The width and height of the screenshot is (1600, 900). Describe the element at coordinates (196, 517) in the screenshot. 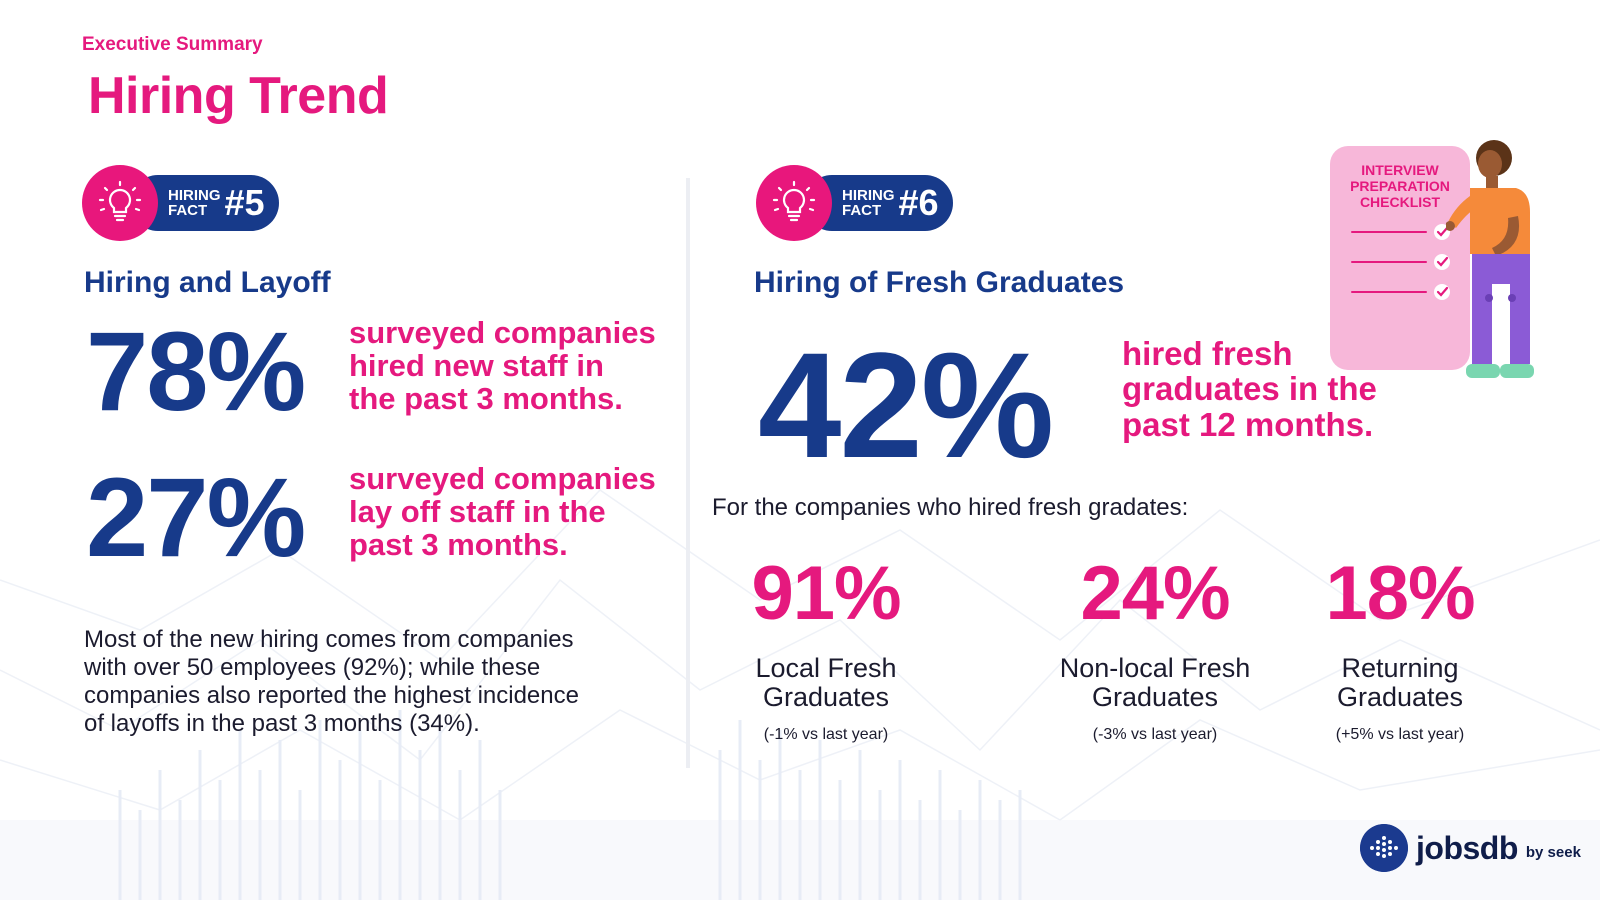

I see `stat-layoff-pct: 27%` at that location.